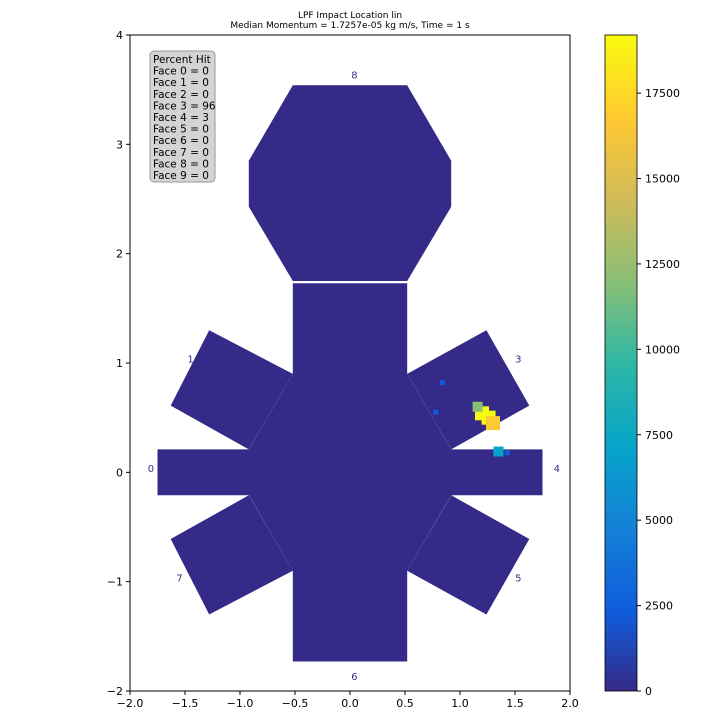 The image size is (720, 720). What do you see at coordinates (350, 16) in the screenshot?
I see `chart-title: LPF Impact Location lin` at bounding box center [350, 16].